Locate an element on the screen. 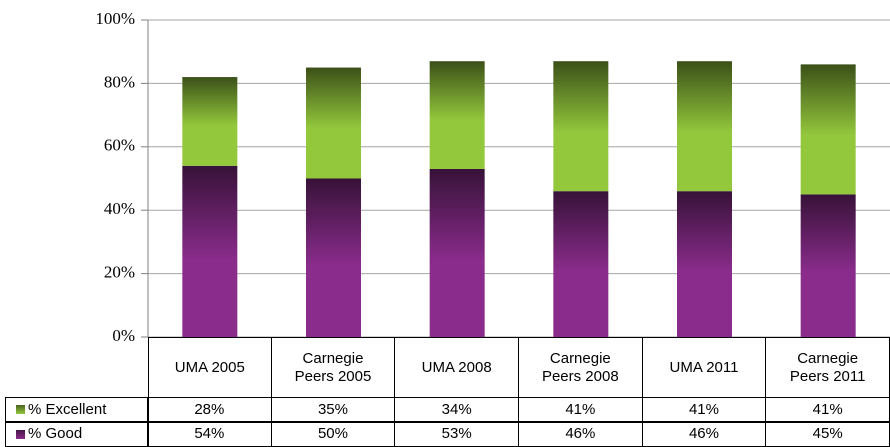  y-tick-label: 100% is located at coordinates (115, 18).